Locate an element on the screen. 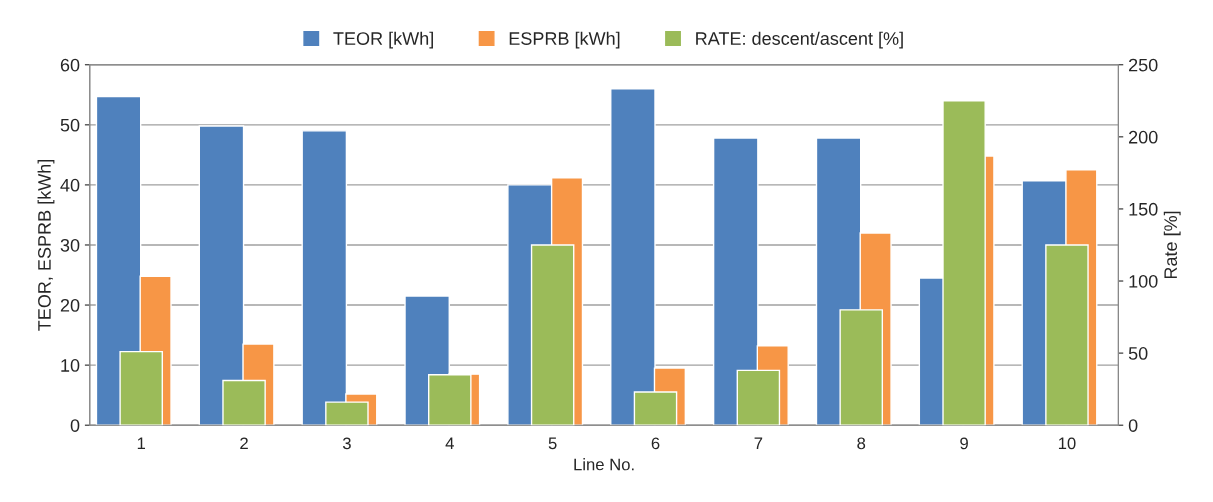 Image resolution: width=1213 pixels, height=502 pixels. x-tick-label: 4 is located at coordinates (449, 443).